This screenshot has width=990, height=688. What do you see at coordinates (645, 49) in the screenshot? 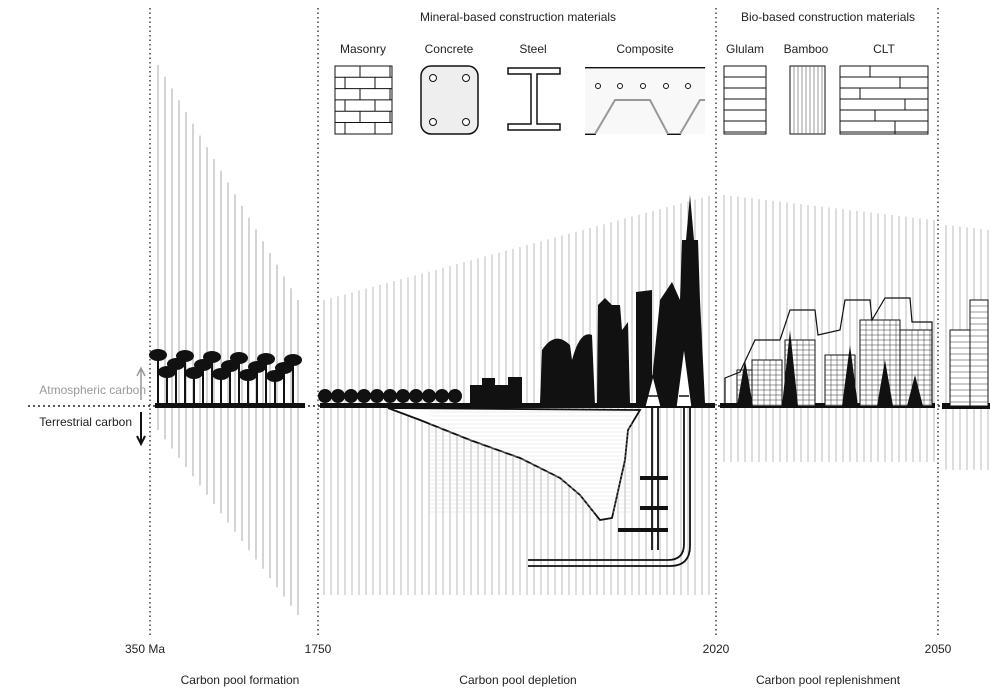
I see `material-label: Composite` at bounding box center [645, 49].